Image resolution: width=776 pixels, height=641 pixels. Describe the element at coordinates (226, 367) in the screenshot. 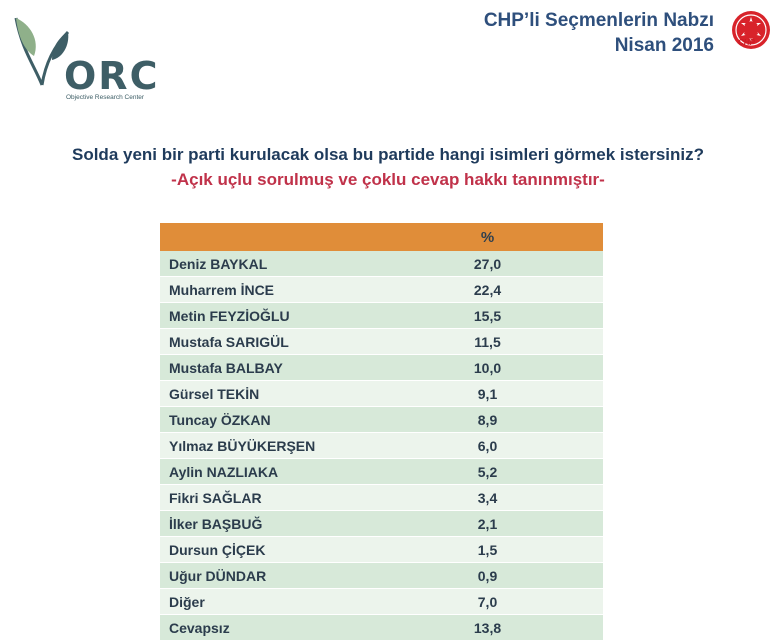

I see `row-name-cell: Mustafa BALBAY` at that location.